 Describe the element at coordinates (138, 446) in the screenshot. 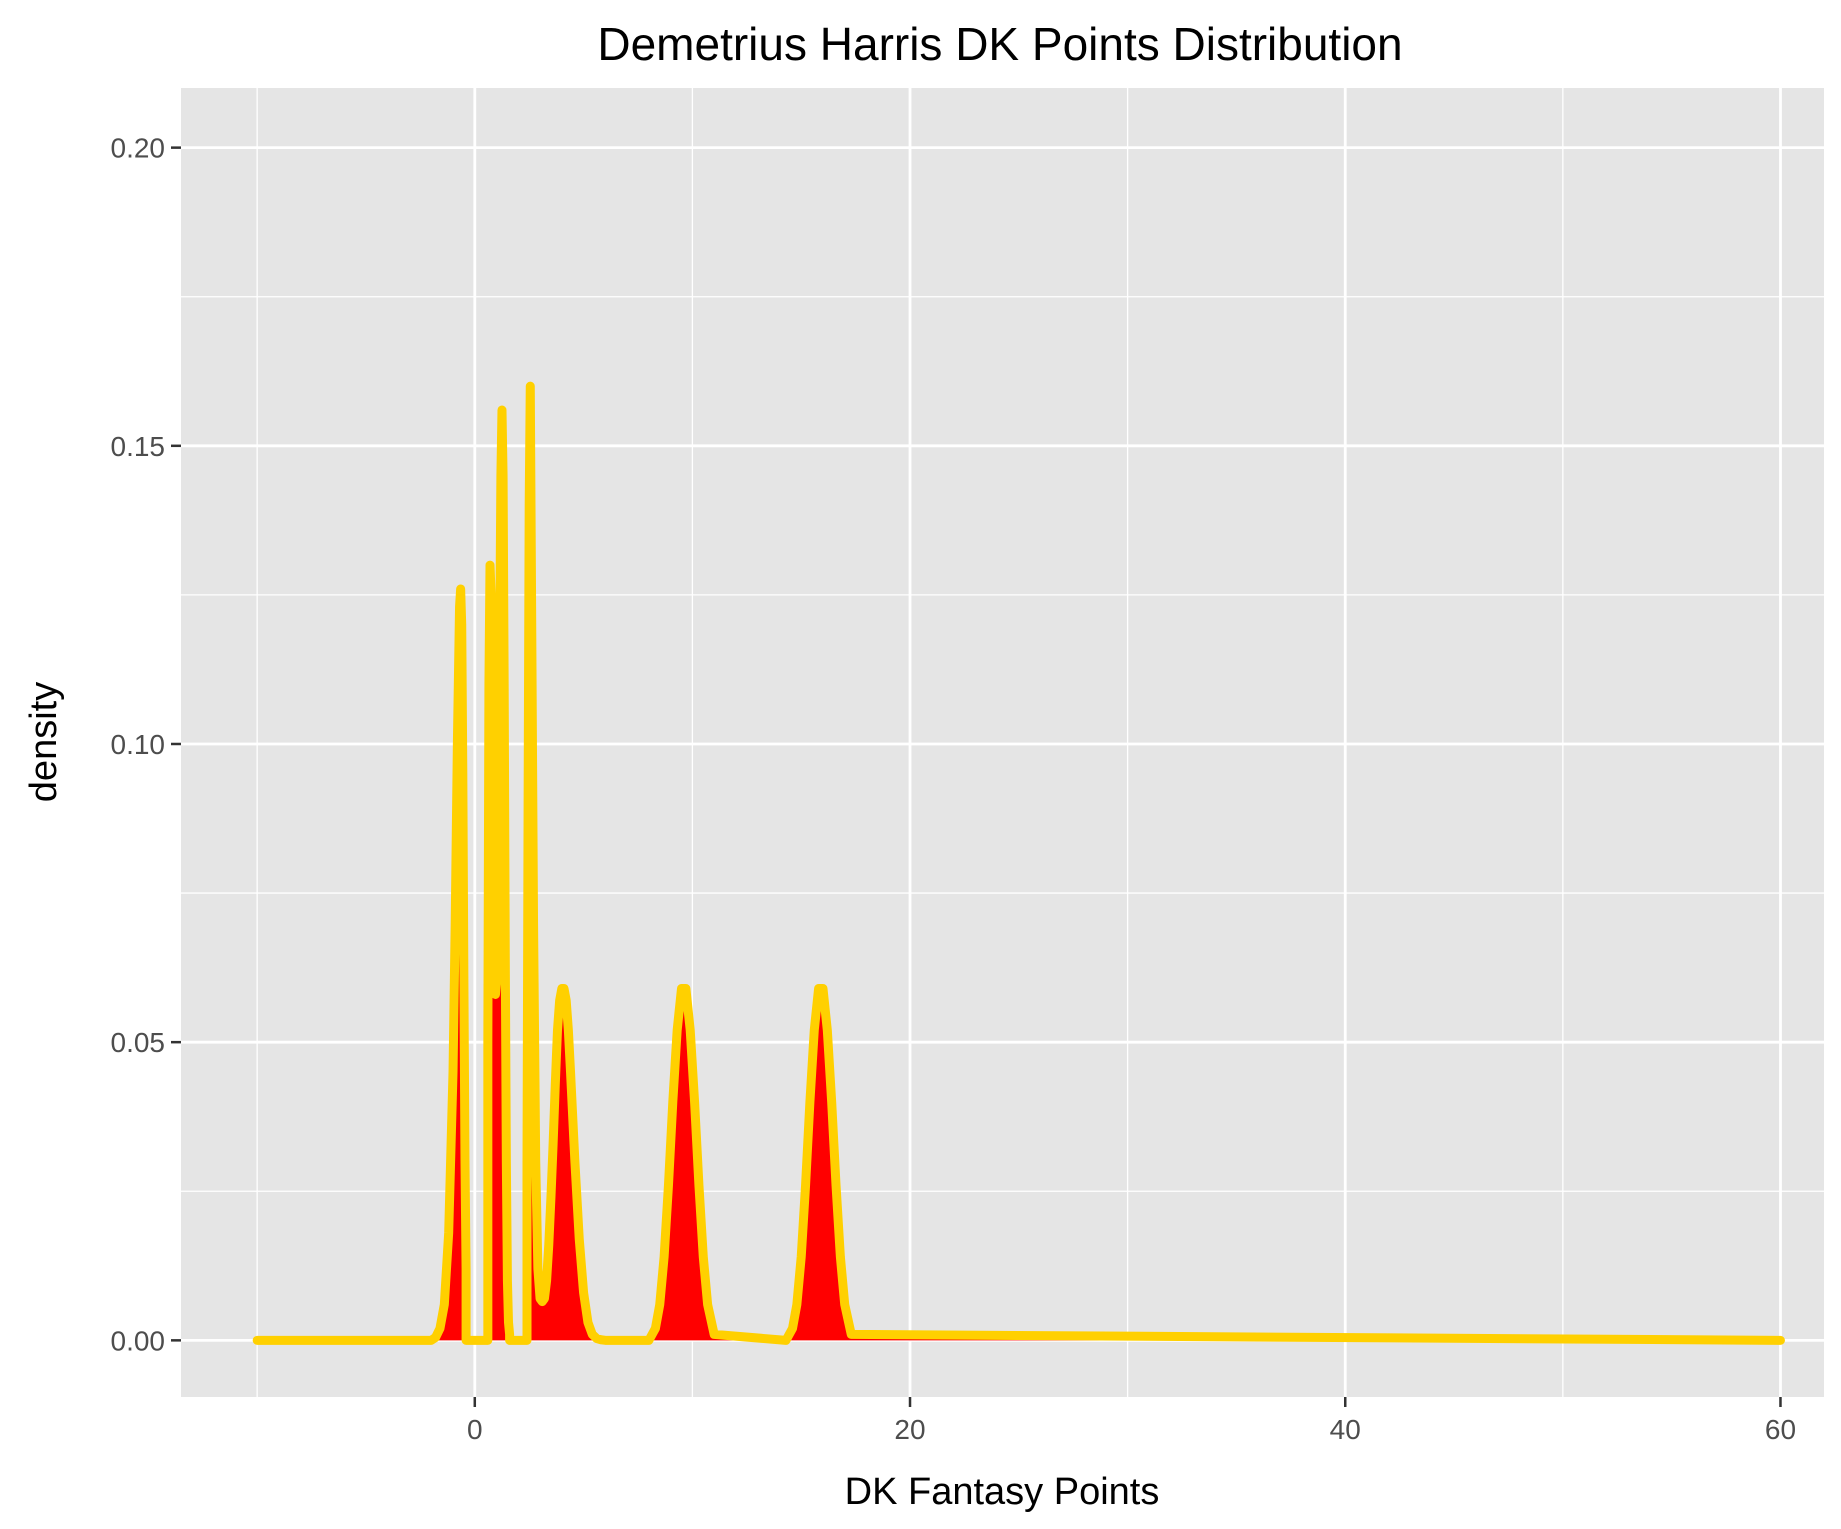

I see `y-tick-label: 0.15` at that location.